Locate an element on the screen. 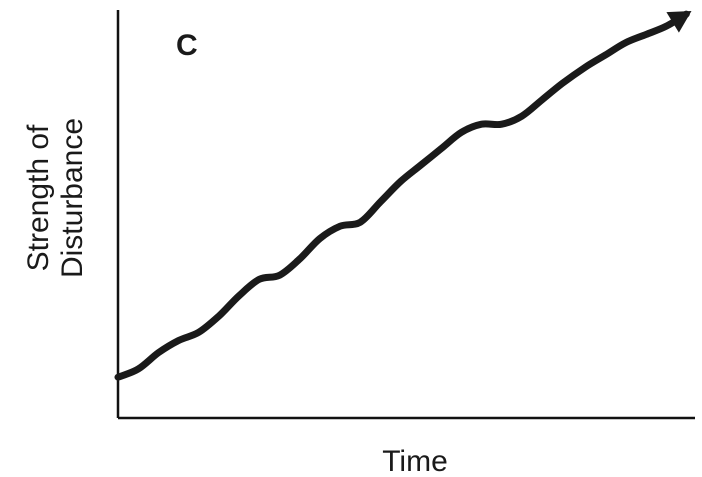  y-axis-title-line-2: Disturbance is located at coordinates (72, 198).